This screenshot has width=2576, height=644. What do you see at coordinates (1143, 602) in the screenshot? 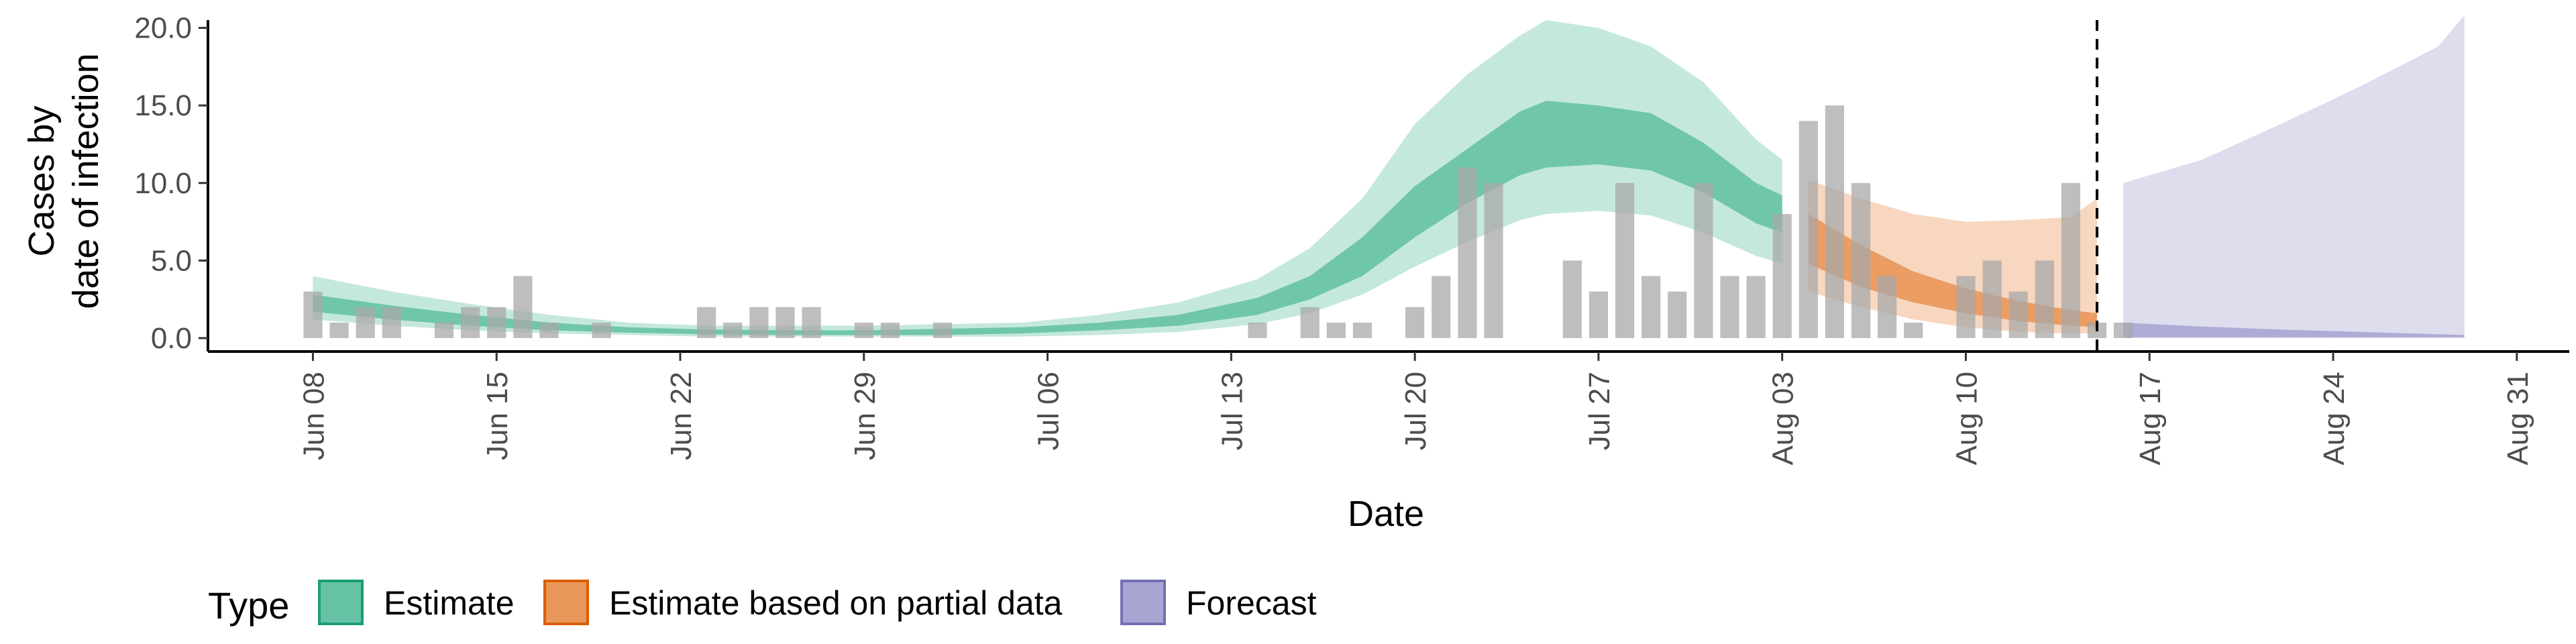
I see `legend-swatch-forecast` at bounding box center [1143, 602].